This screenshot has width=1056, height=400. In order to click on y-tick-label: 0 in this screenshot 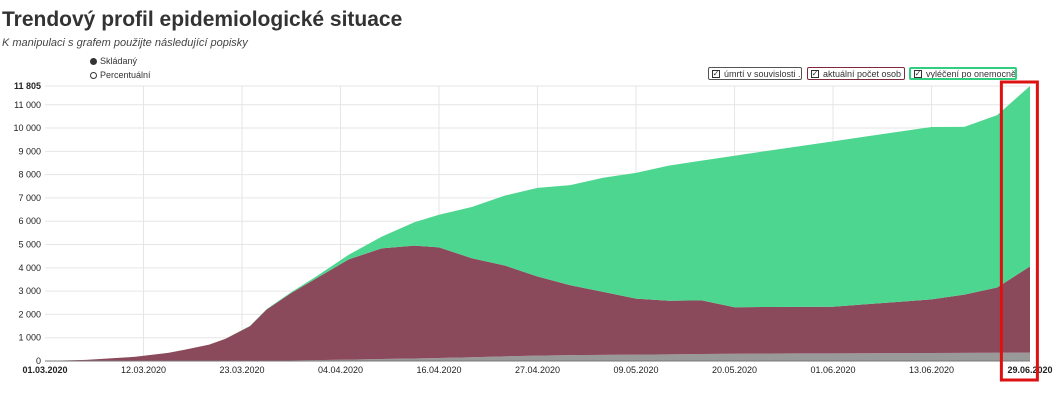, I will do `click(38, 361)`.